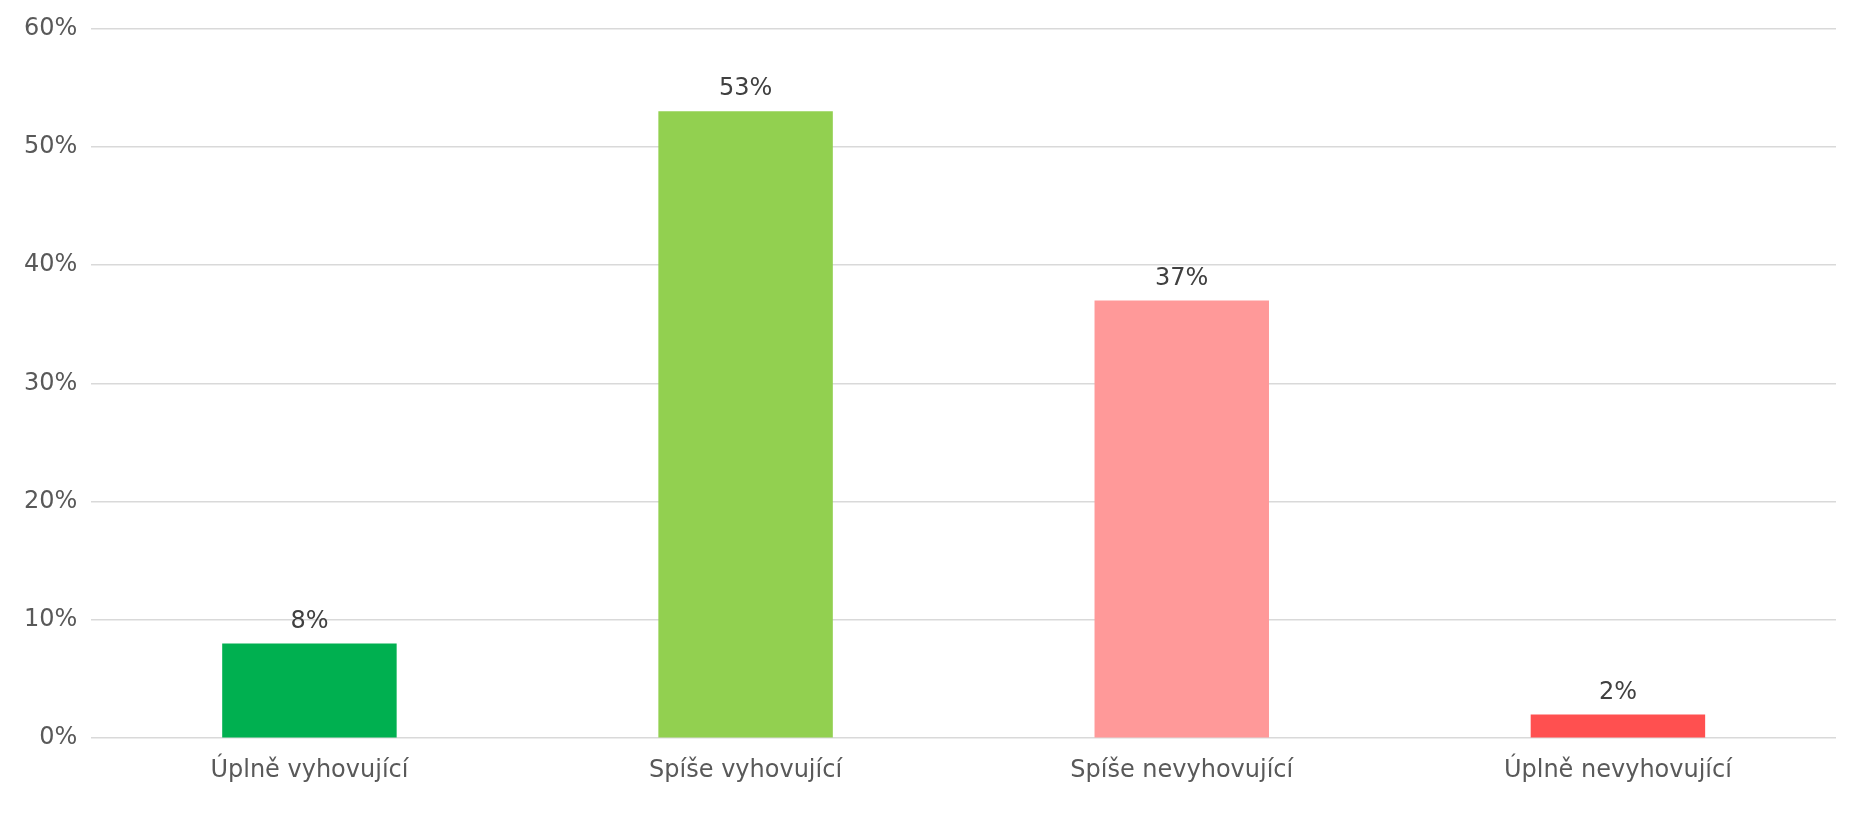  What do you see at coordinates (51, 618) in the screenshot?
I see `y-tick-label: 10%` at bounding box center [51, 618].